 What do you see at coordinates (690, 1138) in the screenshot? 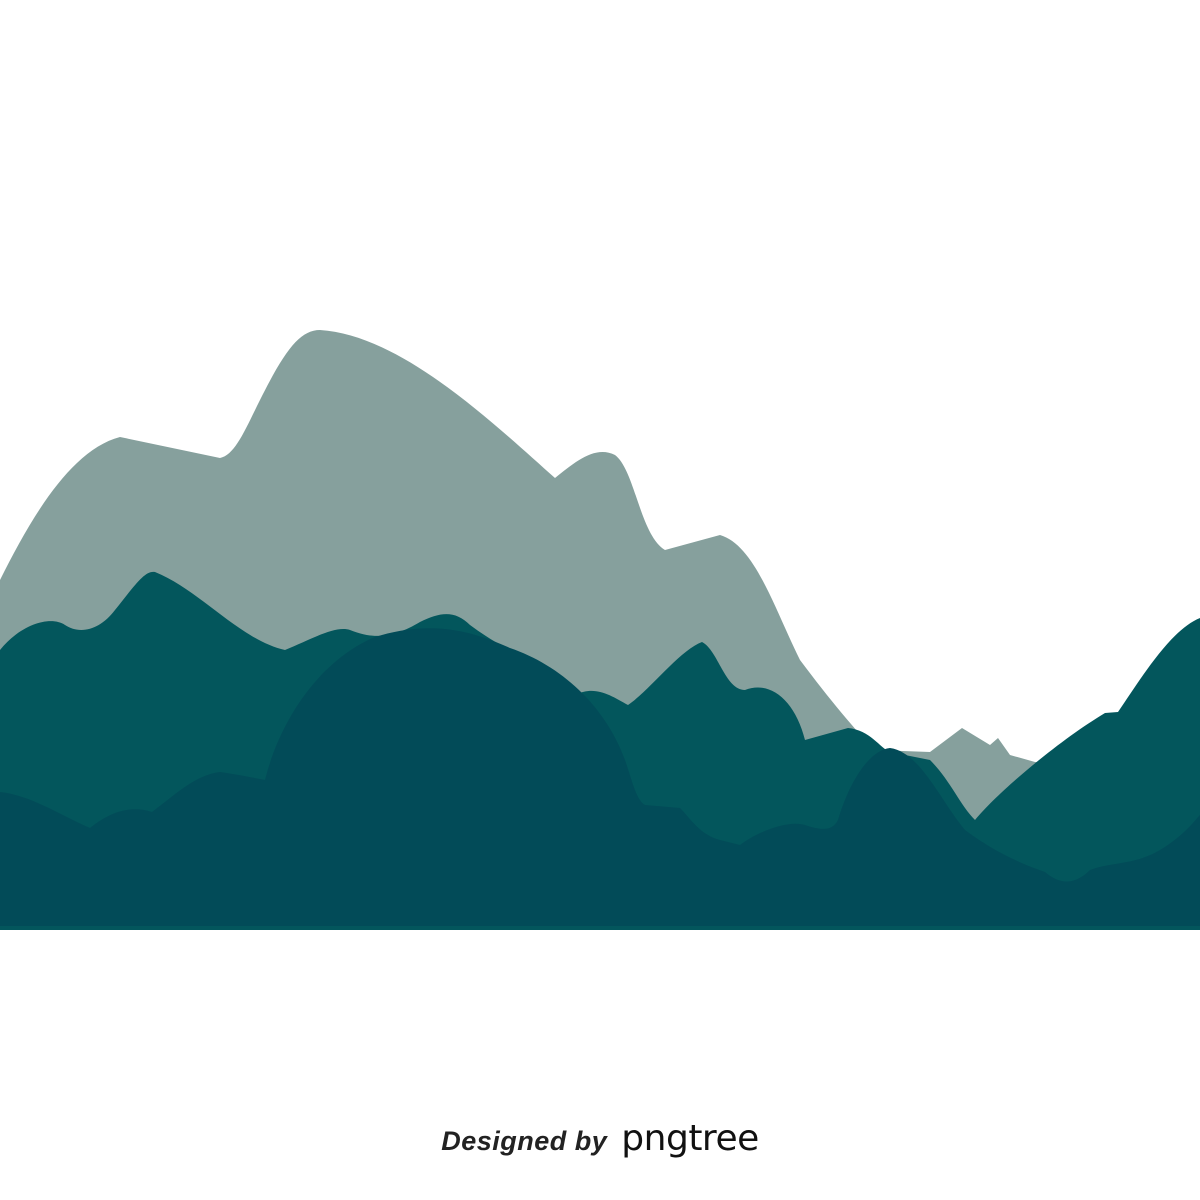
I see `watermark-brand: pngtree` at bounding box center [690, 1138].